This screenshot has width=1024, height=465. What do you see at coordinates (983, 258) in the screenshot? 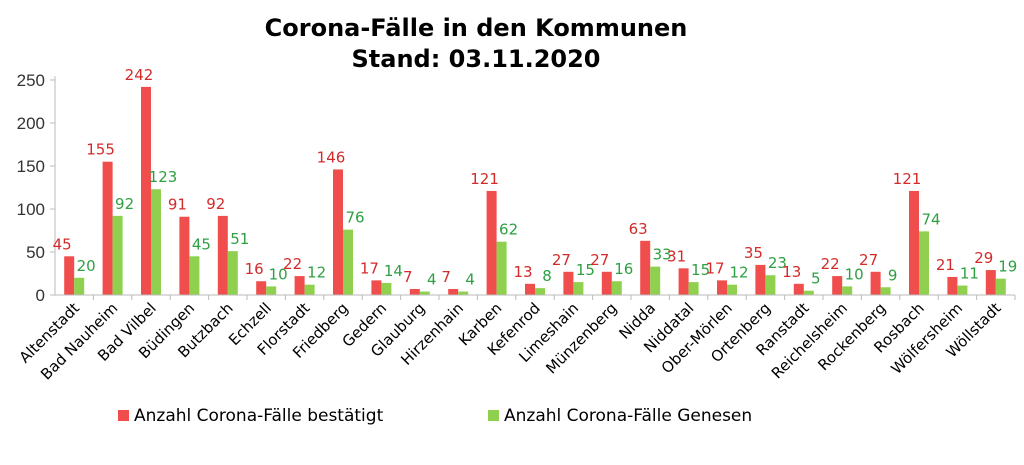
I see `data-label-bestaetigt: 29` at bounding box center [983, 258].